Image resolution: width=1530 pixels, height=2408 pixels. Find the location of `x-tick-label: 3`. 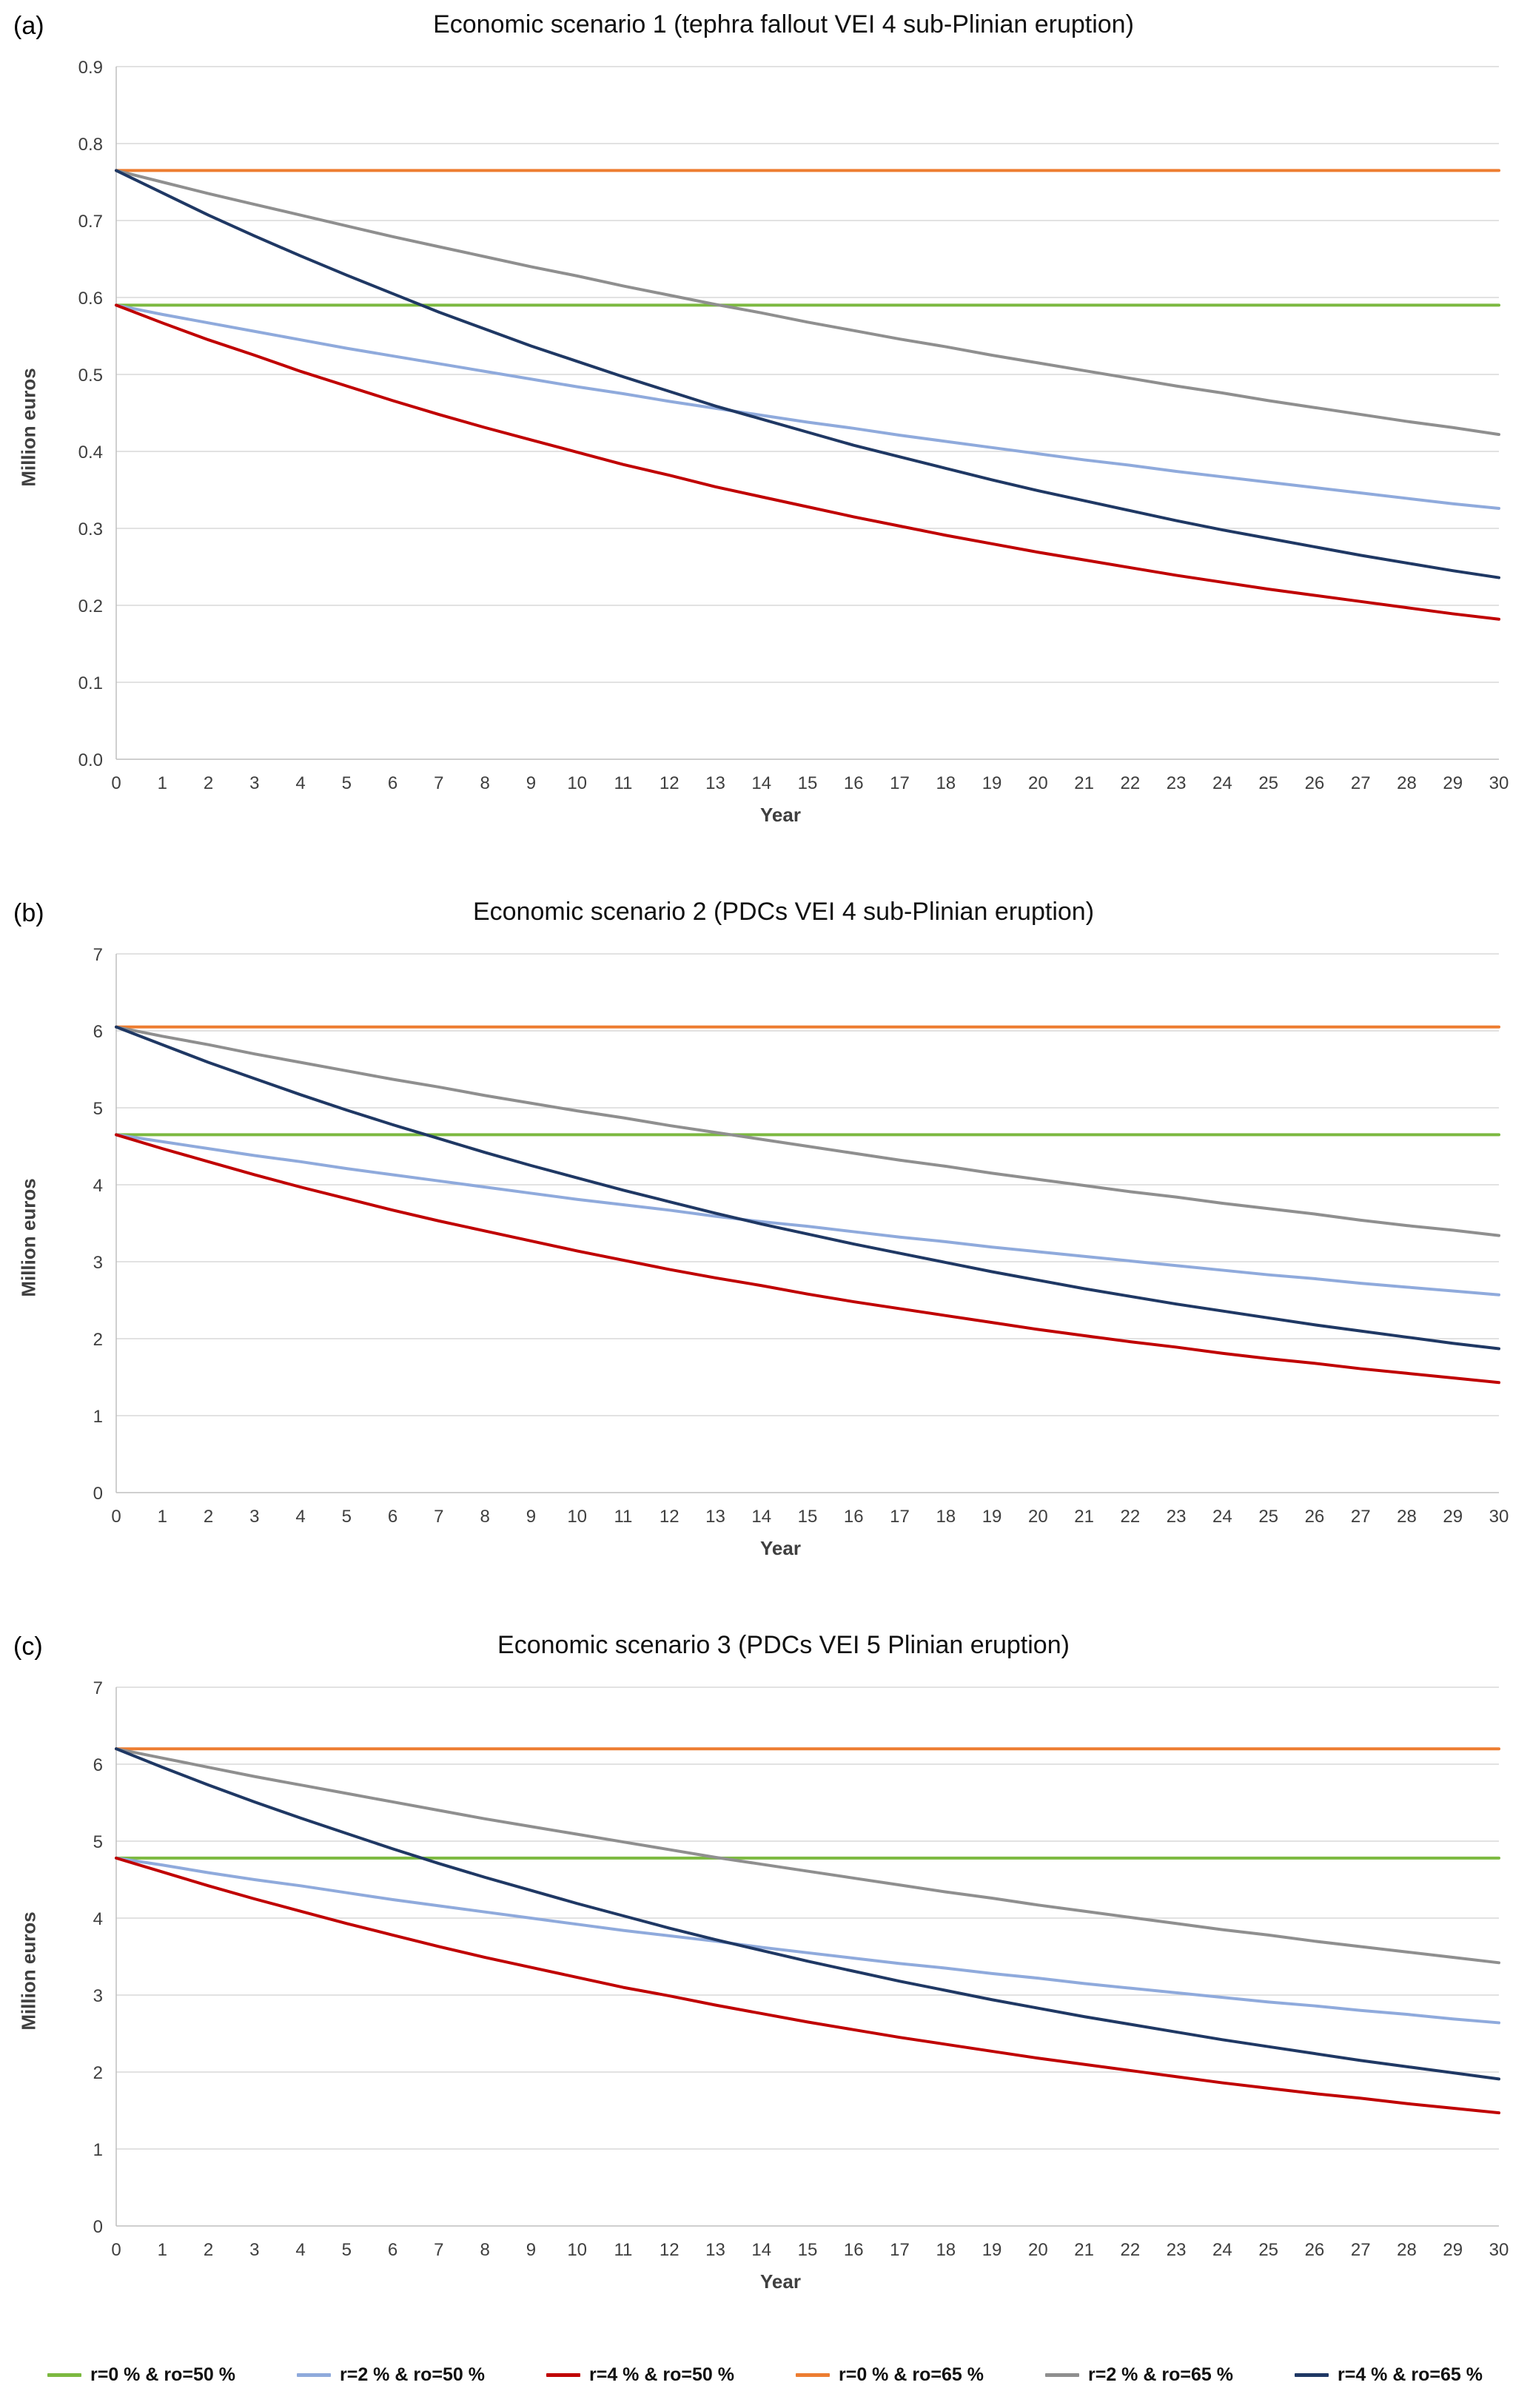

x-tick-label: 3 is located at coordinates (254, 783).